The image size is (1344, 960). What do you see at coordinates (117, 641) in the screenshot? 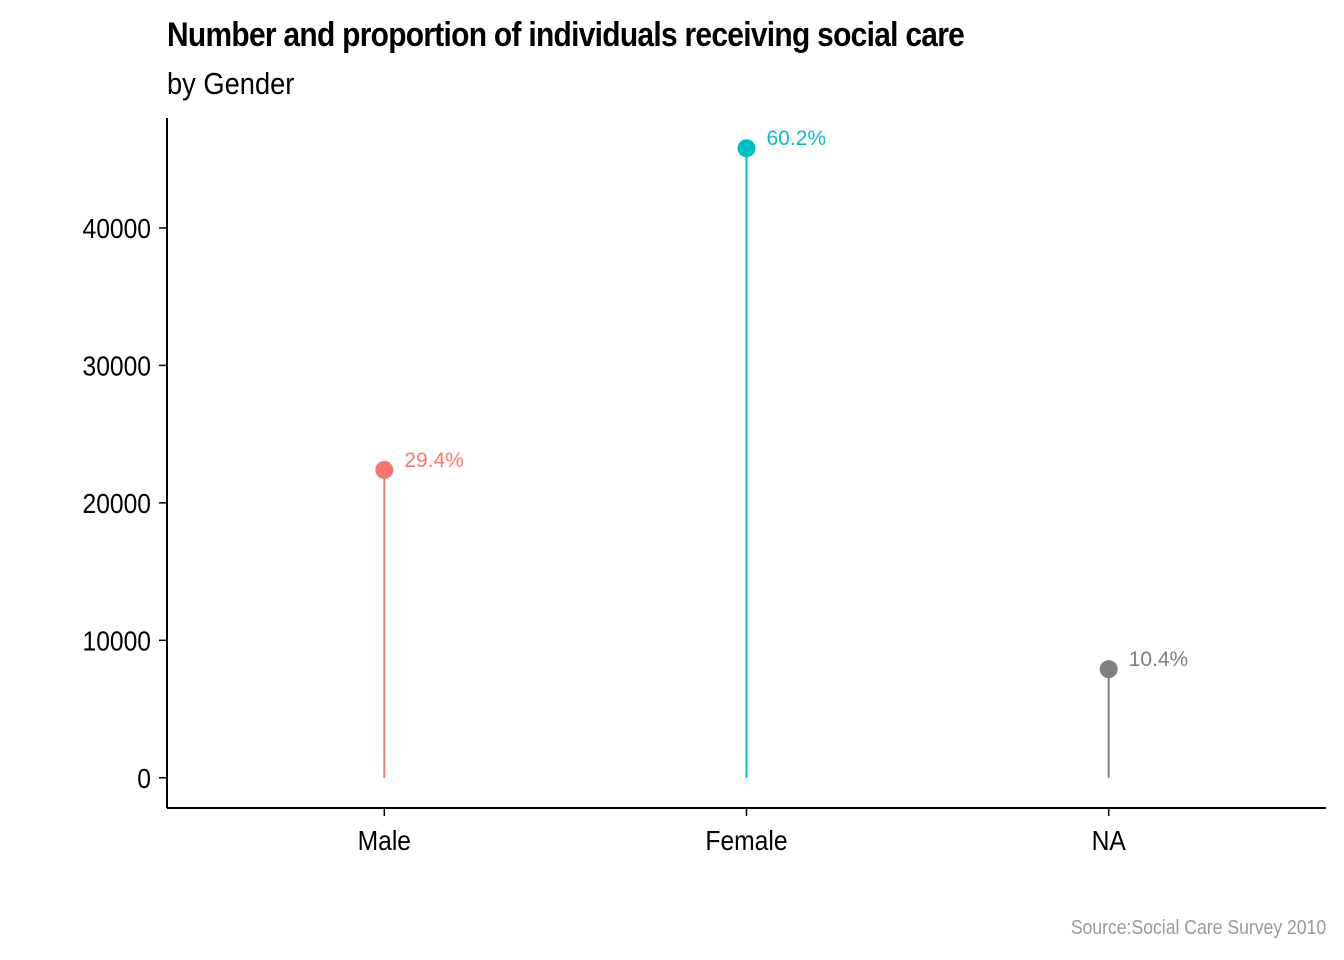
I see `y-tick-label: 10000` at bounding box center [117, 641].